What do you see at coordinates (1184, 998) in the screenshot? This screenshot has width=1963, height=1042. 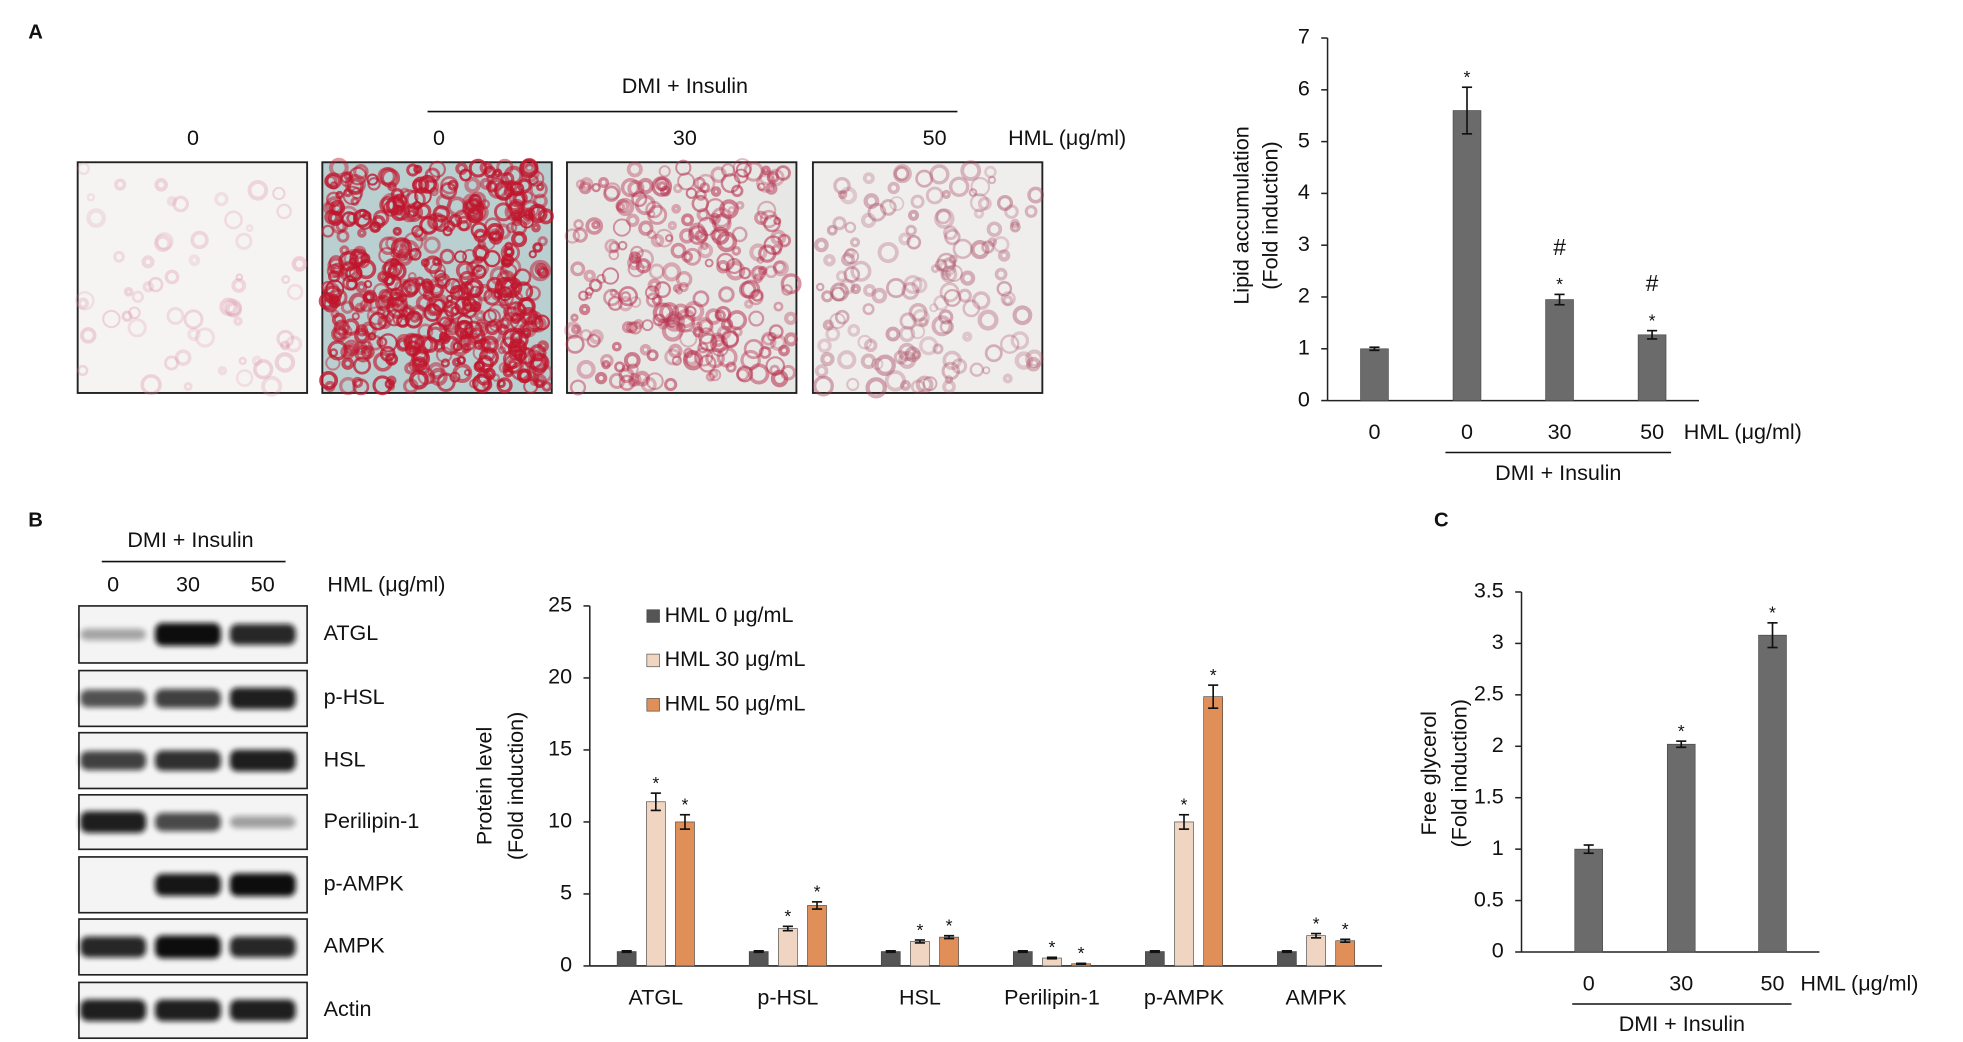 I see `x-tick-label: p-AMPK` at bounding box center [1184, 998].